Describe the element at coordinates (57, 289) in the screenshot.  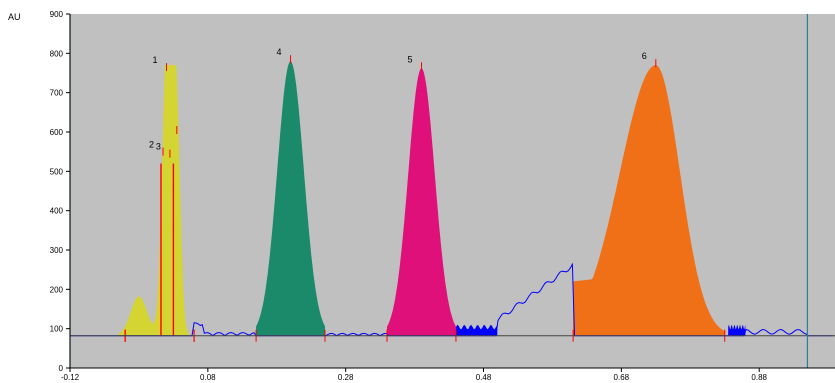
I see `y-tick-label-2: 200` at that location.